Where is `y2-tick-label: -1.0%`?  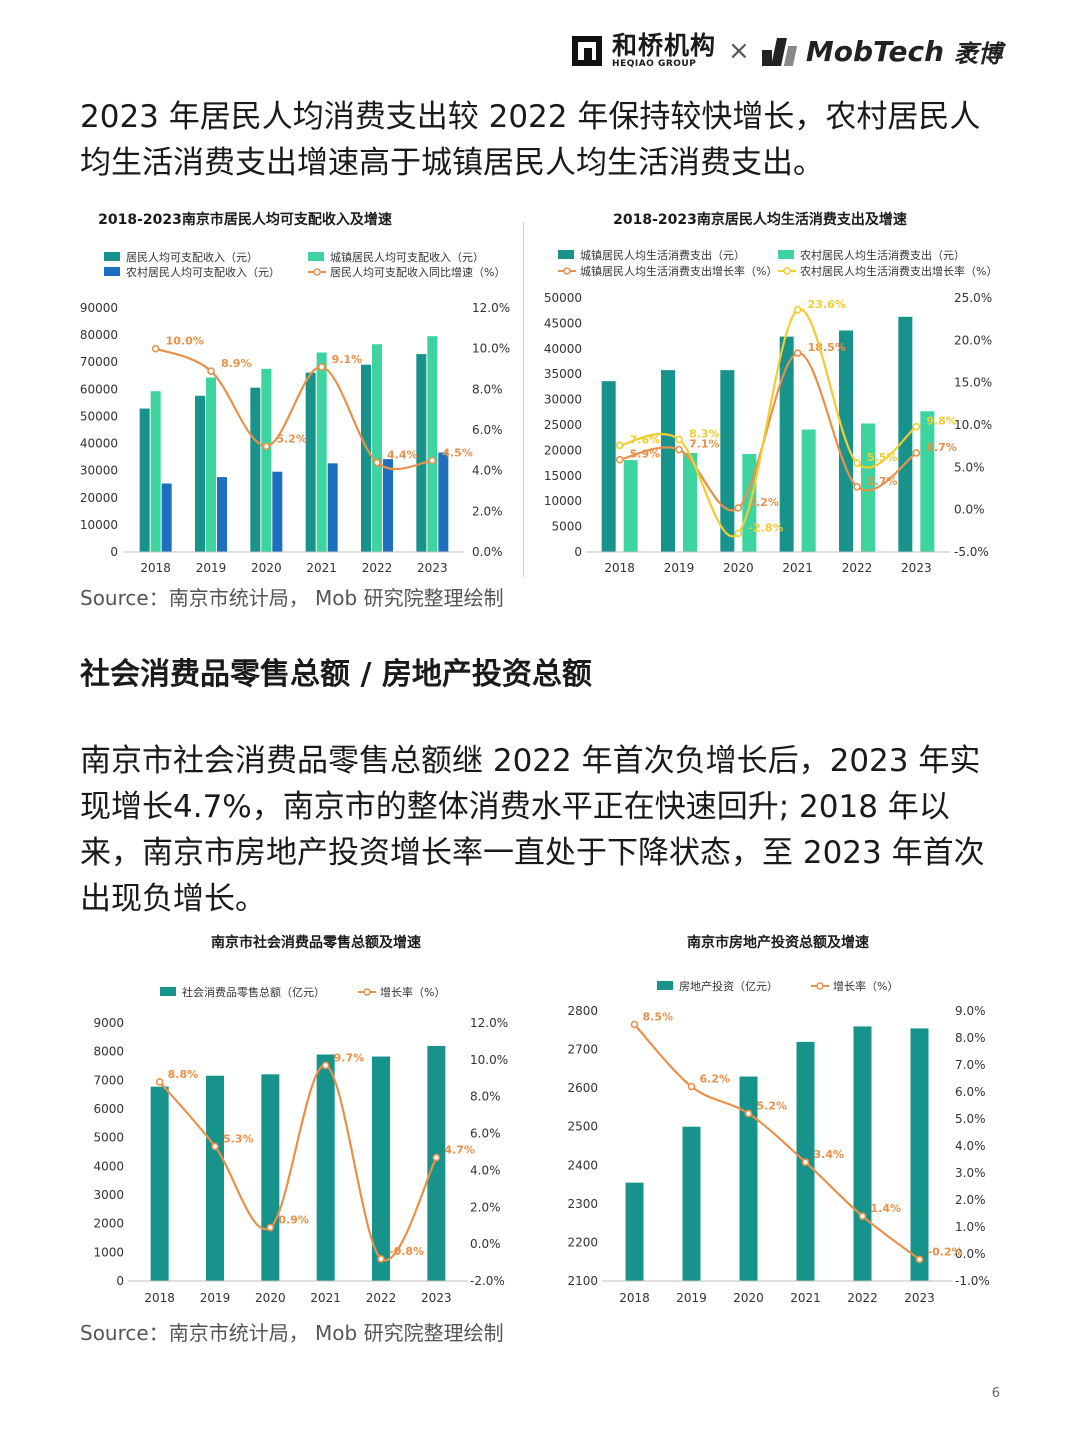 y2-tick-label: -1.0% is located at coordinates (972, 1281).